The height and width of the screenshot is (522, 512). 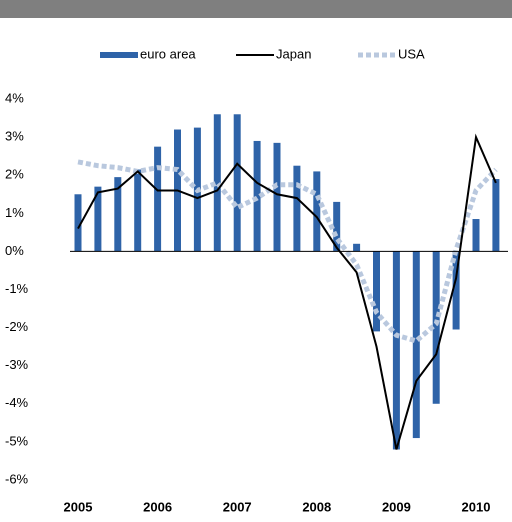 I want to click on x-tick-label: 2007, so click(x=237, y=506).